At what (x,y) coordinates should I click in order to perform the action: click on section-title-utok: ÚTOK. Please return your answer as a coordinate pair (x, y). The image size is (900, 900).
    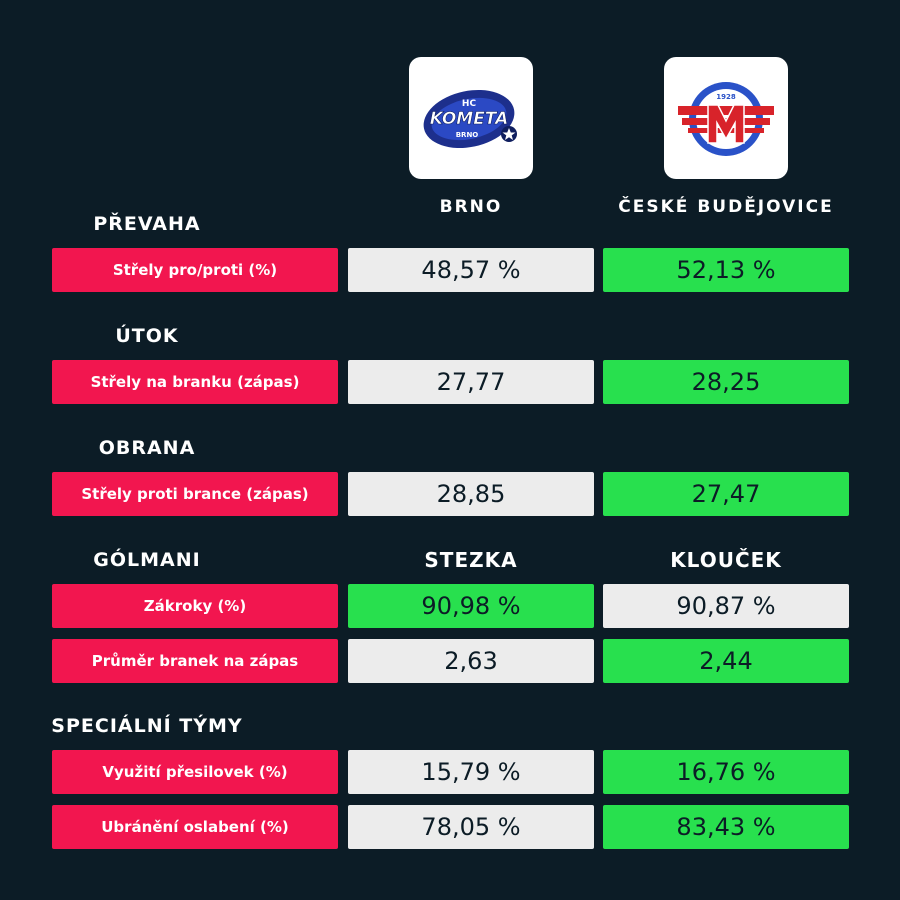
    Looking at the image, I should click on (147, 336).